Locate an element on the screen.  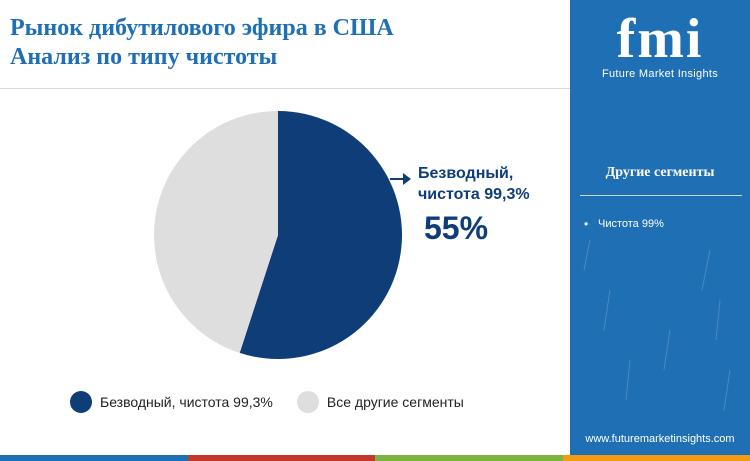
legend-item-anhydrous: Безводный, чистота 99,3% is located at coordinates (171, 402).